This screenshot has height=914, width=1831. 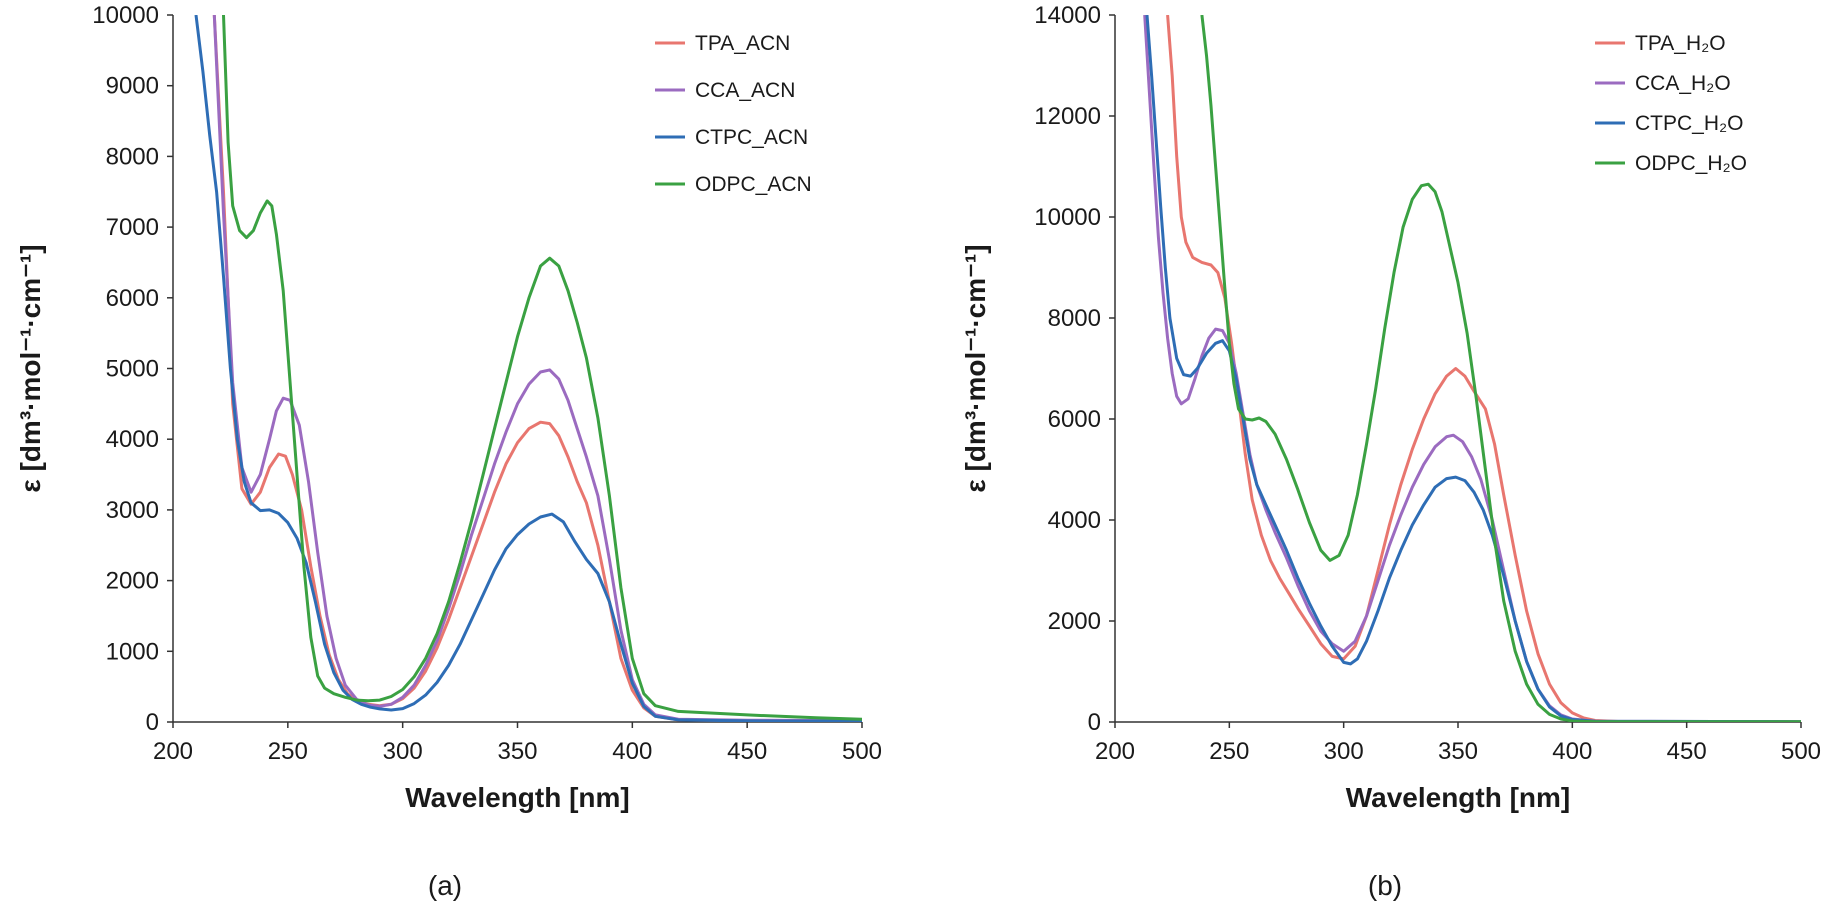 What do you see at coordinates (132, 227) in the screenshot?
I see `y-tick-label: 7000` at bounding box center [132, 227].